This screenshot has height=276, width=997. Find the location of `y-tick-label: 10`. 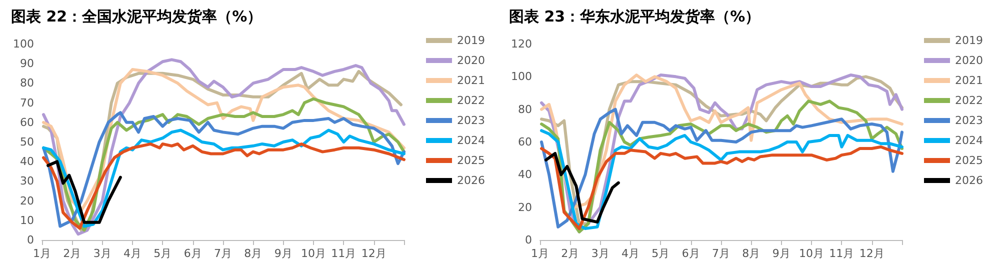

y-tick-label: 10 is located at coordinates (27, 220).